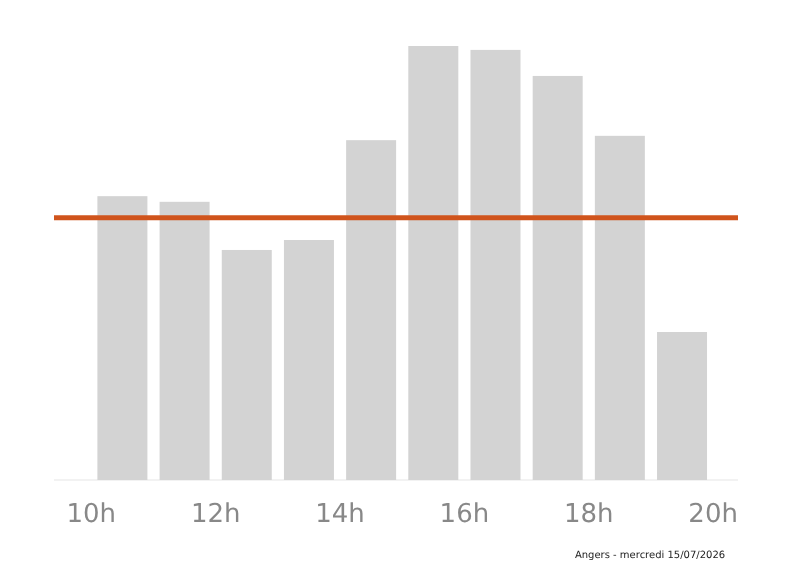 The height and width of the screenshot is (572, 800). Describe the element at coordinates (215, 515) in the screenshot. I see `x-tick-label: 12h` at that location.